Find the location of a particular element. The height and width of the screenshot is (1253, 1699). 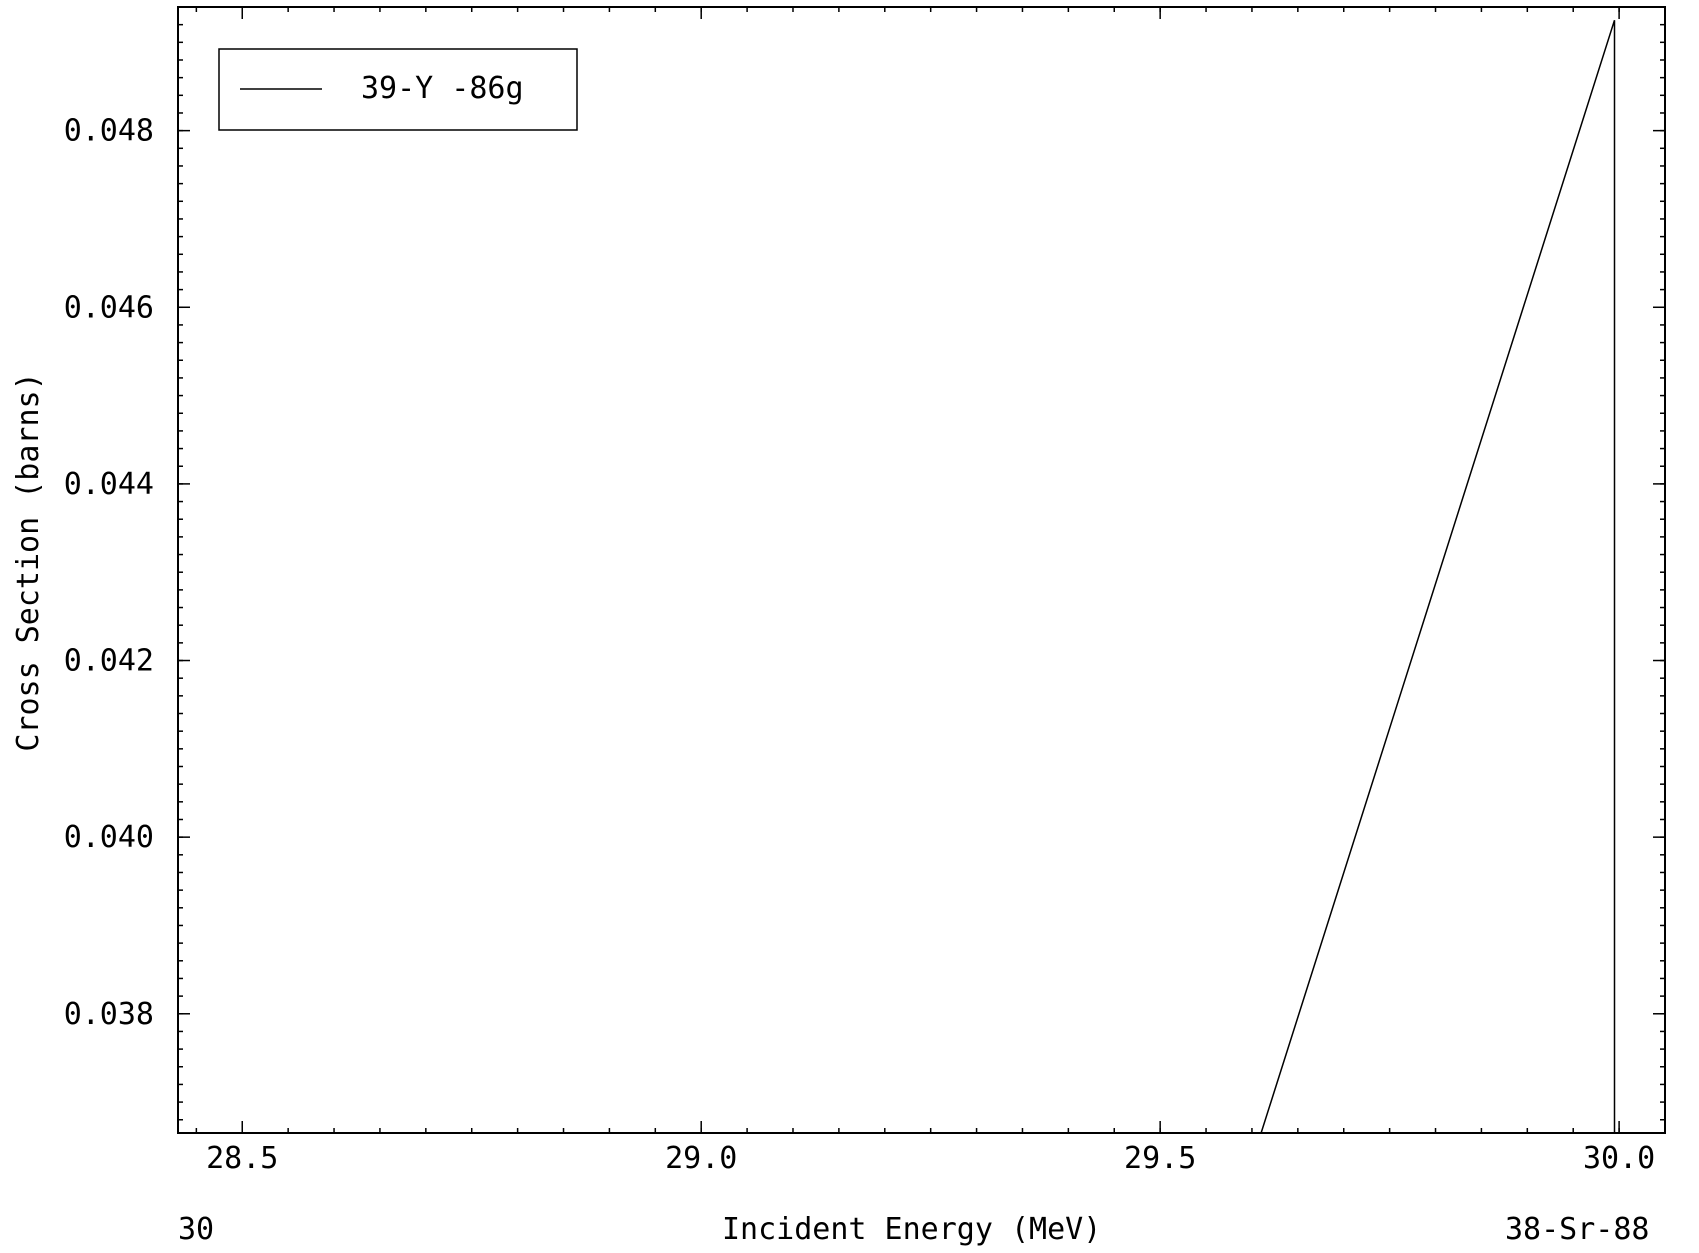

x-tick-label: 29.0 is located at coordinates (701, 1158).